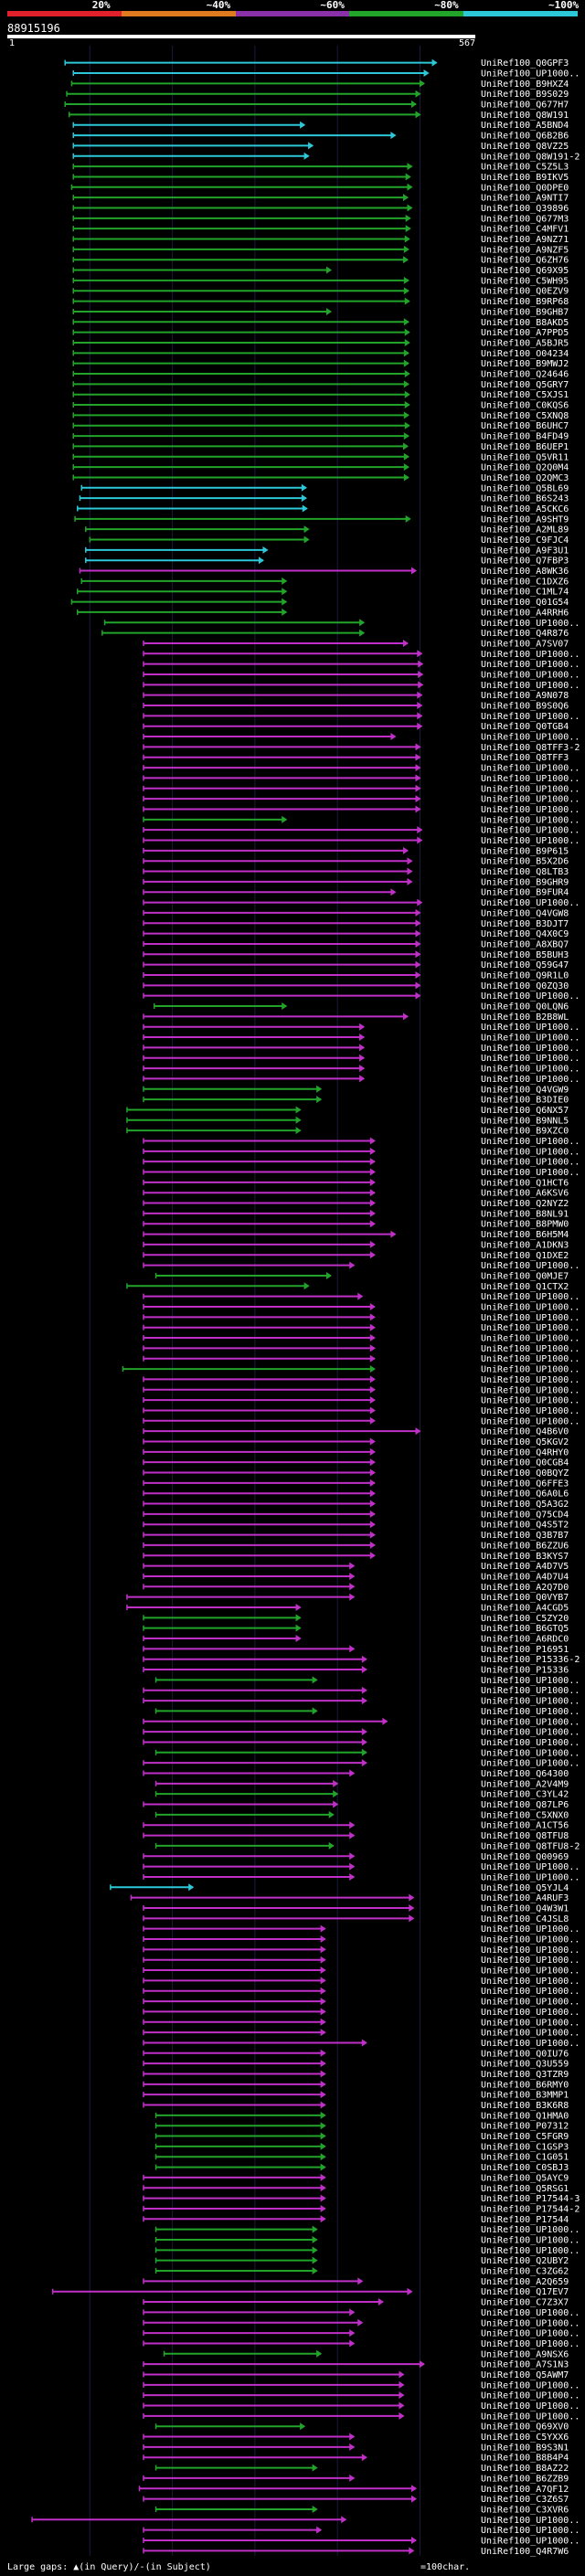 This screenshot has height=2576, width=585. Describe the element at coordinates (361, 1660) in the screenshot. I see `hit-row: UniRef100_P15336-2` at that location.